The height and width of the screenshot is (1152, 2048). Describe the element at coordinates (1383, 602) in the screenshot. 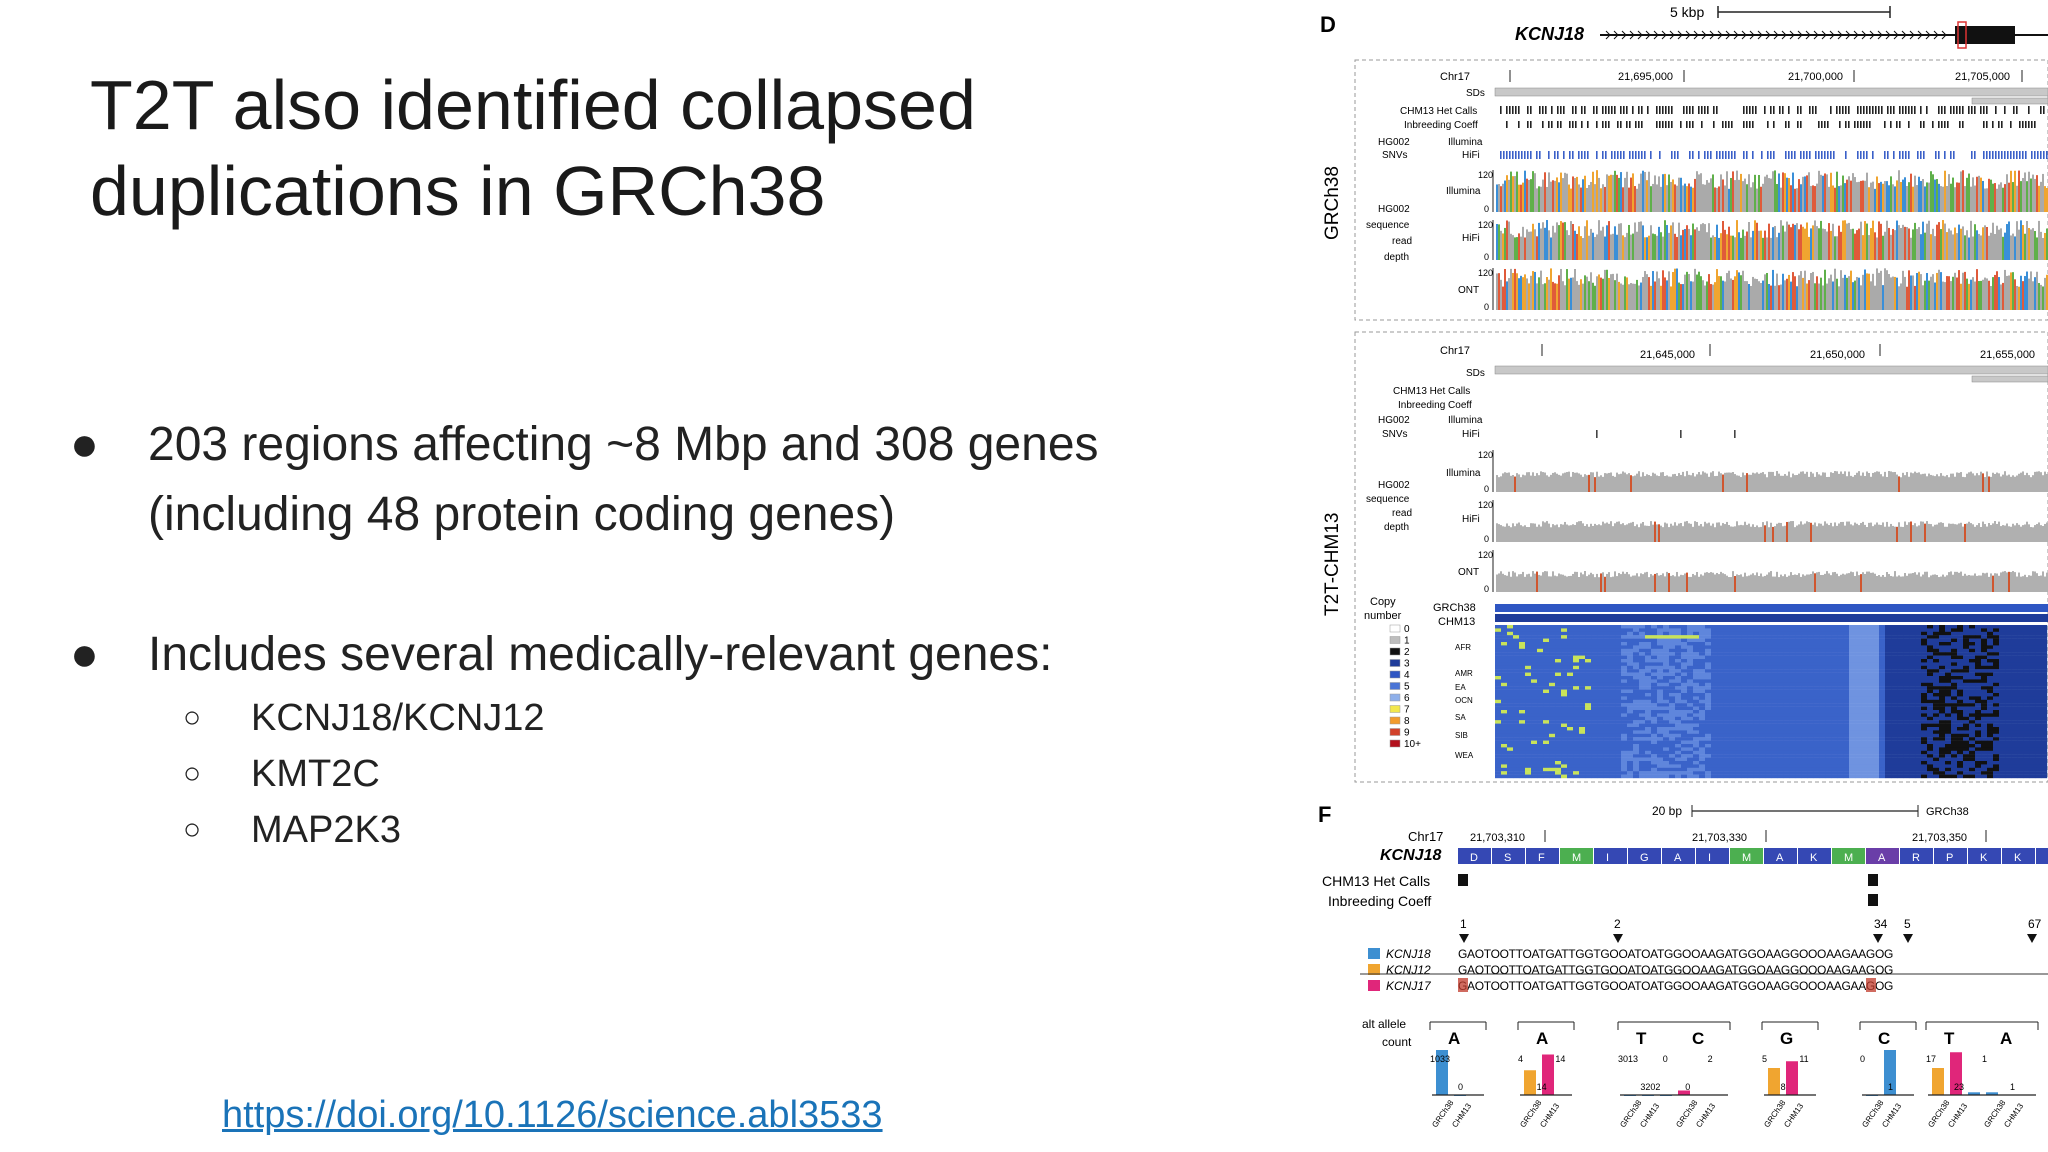

I see `cn-title: Copy` at that location.